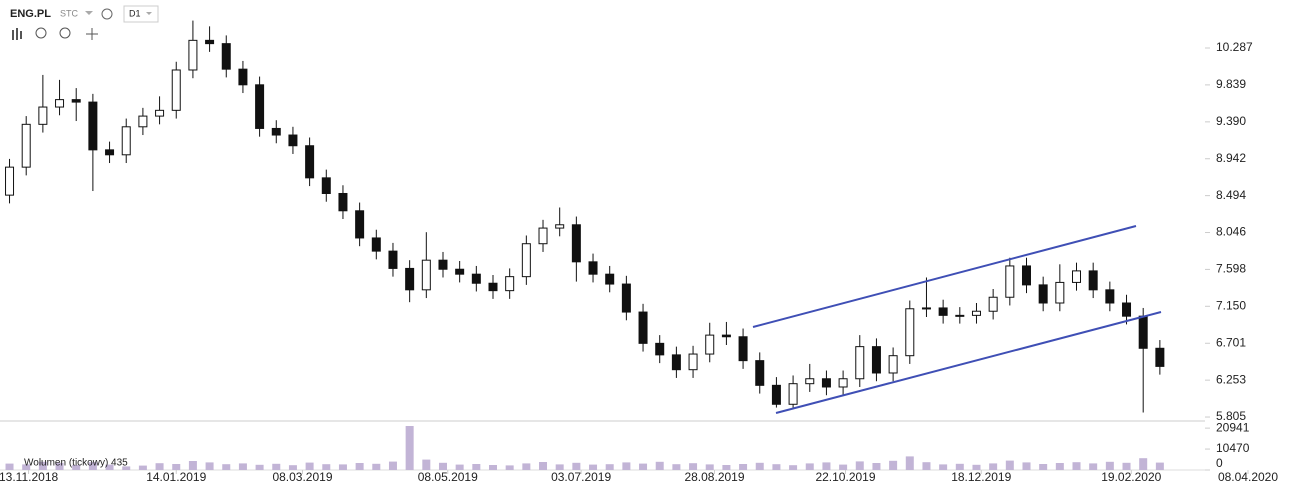  What do you see at coordinates (1231, 84) in the screenshot?
I see `y-tick-label: 9.839` at bounding box center [1231, 84].